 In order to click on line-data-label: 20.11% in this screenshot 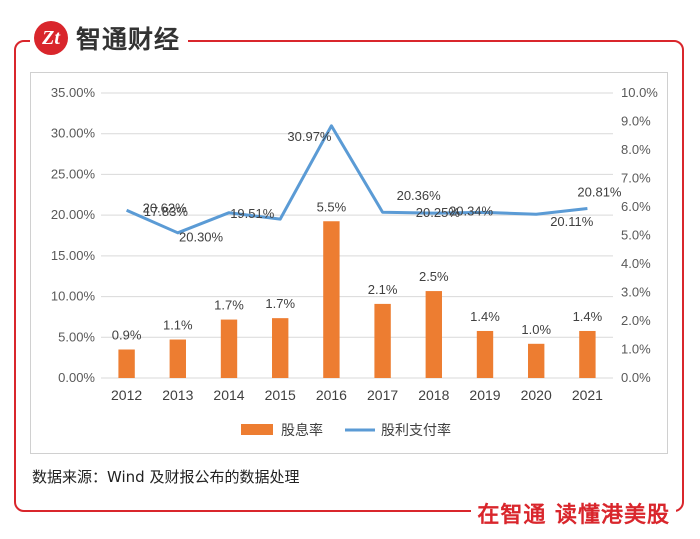, I will do `click(572, 221)`.